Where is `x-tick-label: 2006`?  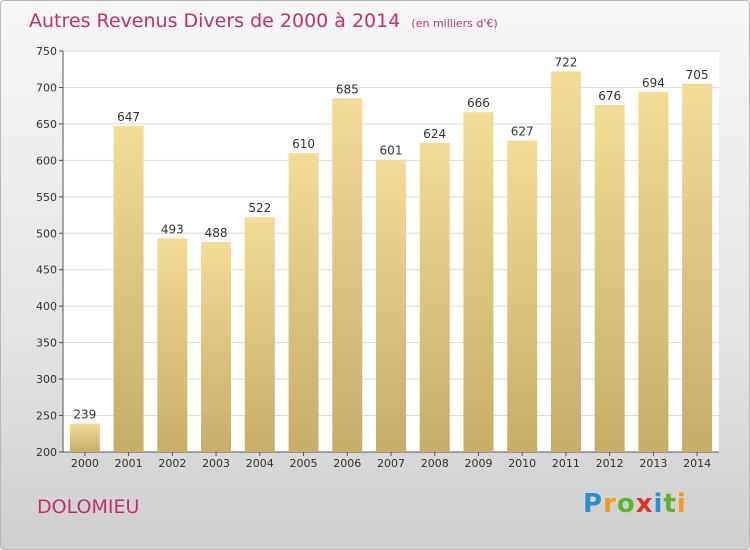
x-tick-label: 2006 is located at coordinates (347, 463).